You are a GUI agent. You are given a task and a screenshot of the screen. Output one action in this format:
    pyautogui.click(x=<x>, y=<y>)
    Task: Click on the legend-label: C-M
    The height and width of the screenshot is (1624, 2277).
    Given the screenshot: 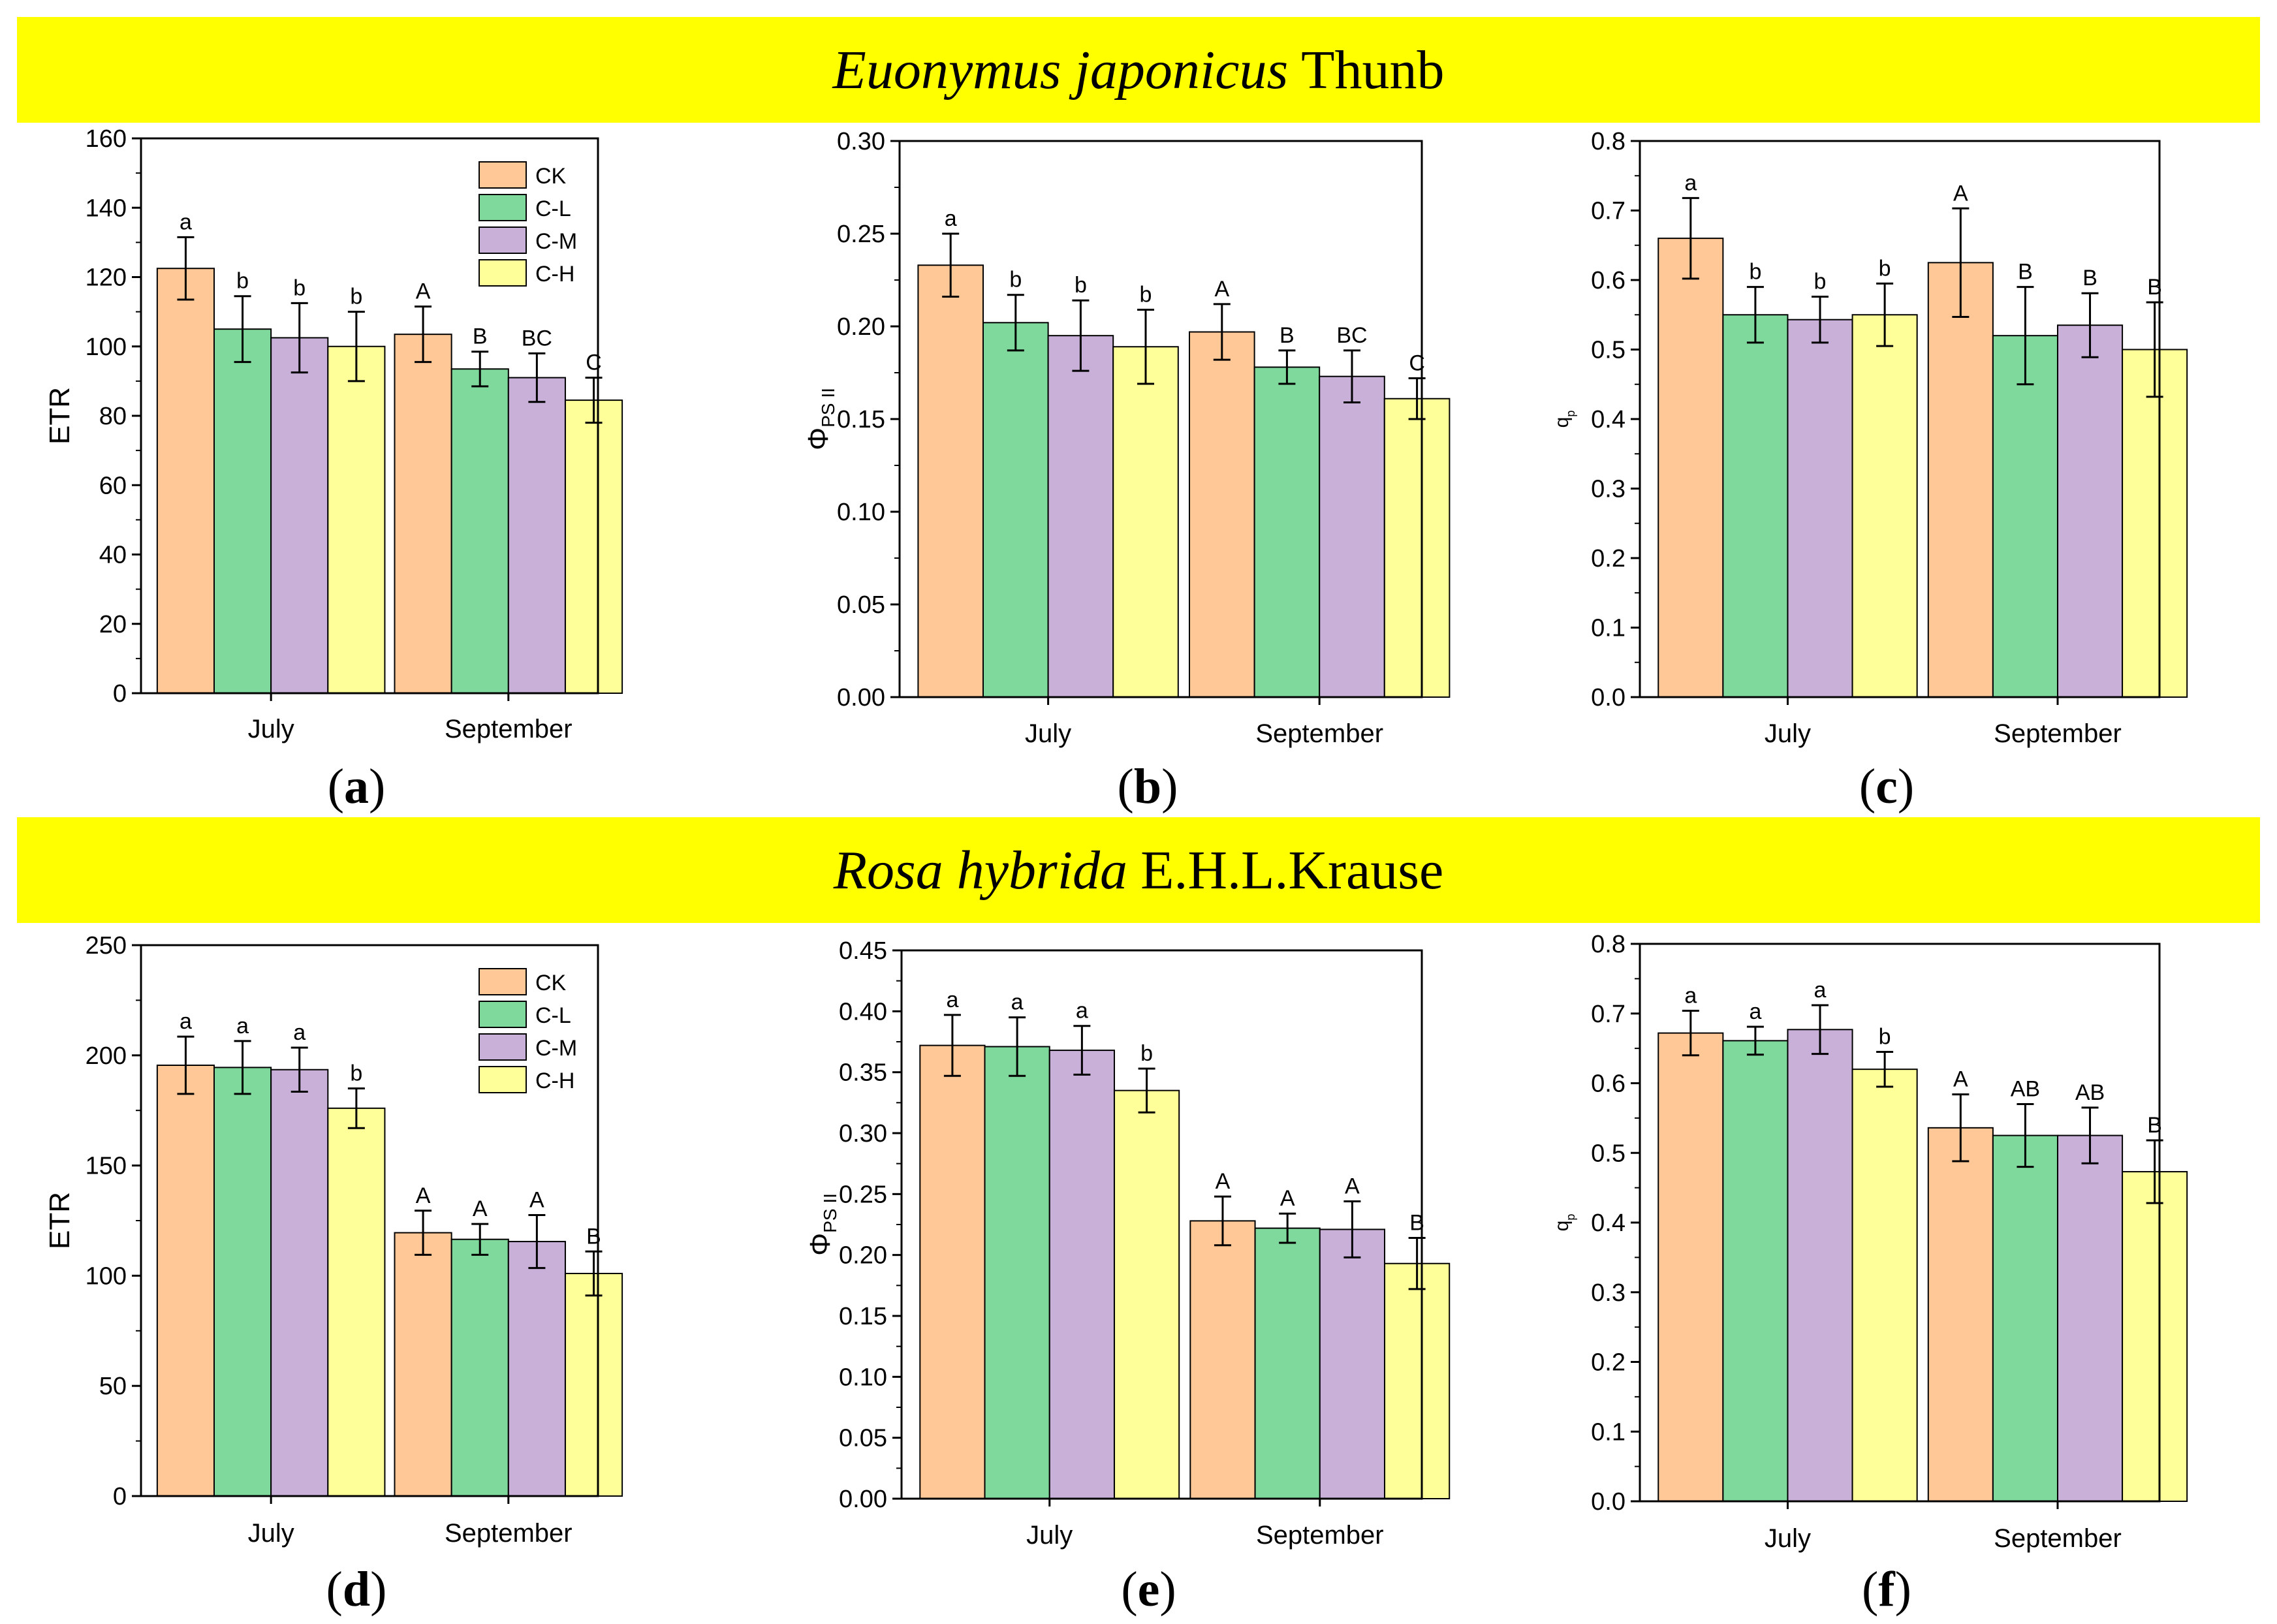 What is the action you would take?
    pyautogui.click(x=556, y=241)
    